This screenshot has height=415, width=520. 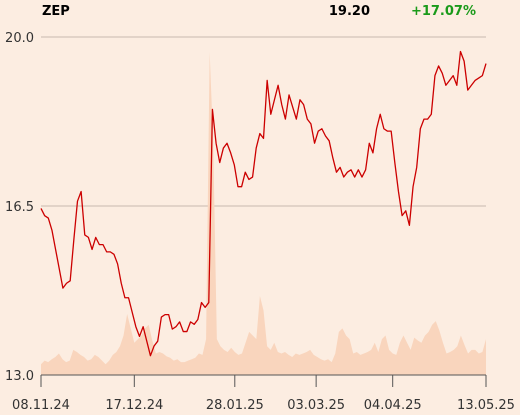 I want to click on ticker-symbol: ZEP, so click(x=56, y=11).